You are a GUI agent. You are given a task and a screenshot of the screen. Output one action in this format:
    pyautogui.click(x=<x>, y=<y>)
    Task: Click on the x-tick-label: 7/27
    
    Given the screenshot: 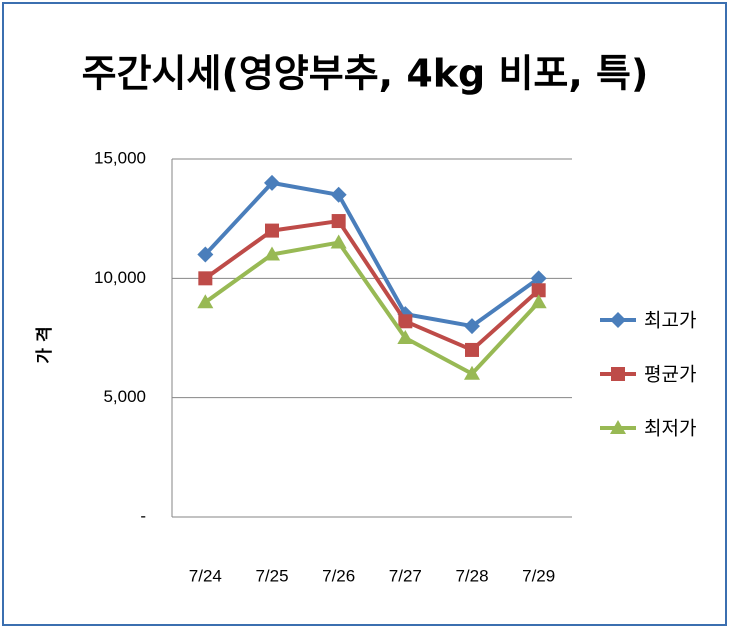 What is the action you would take?
    pyautogui.click(x=405, y=575)
    